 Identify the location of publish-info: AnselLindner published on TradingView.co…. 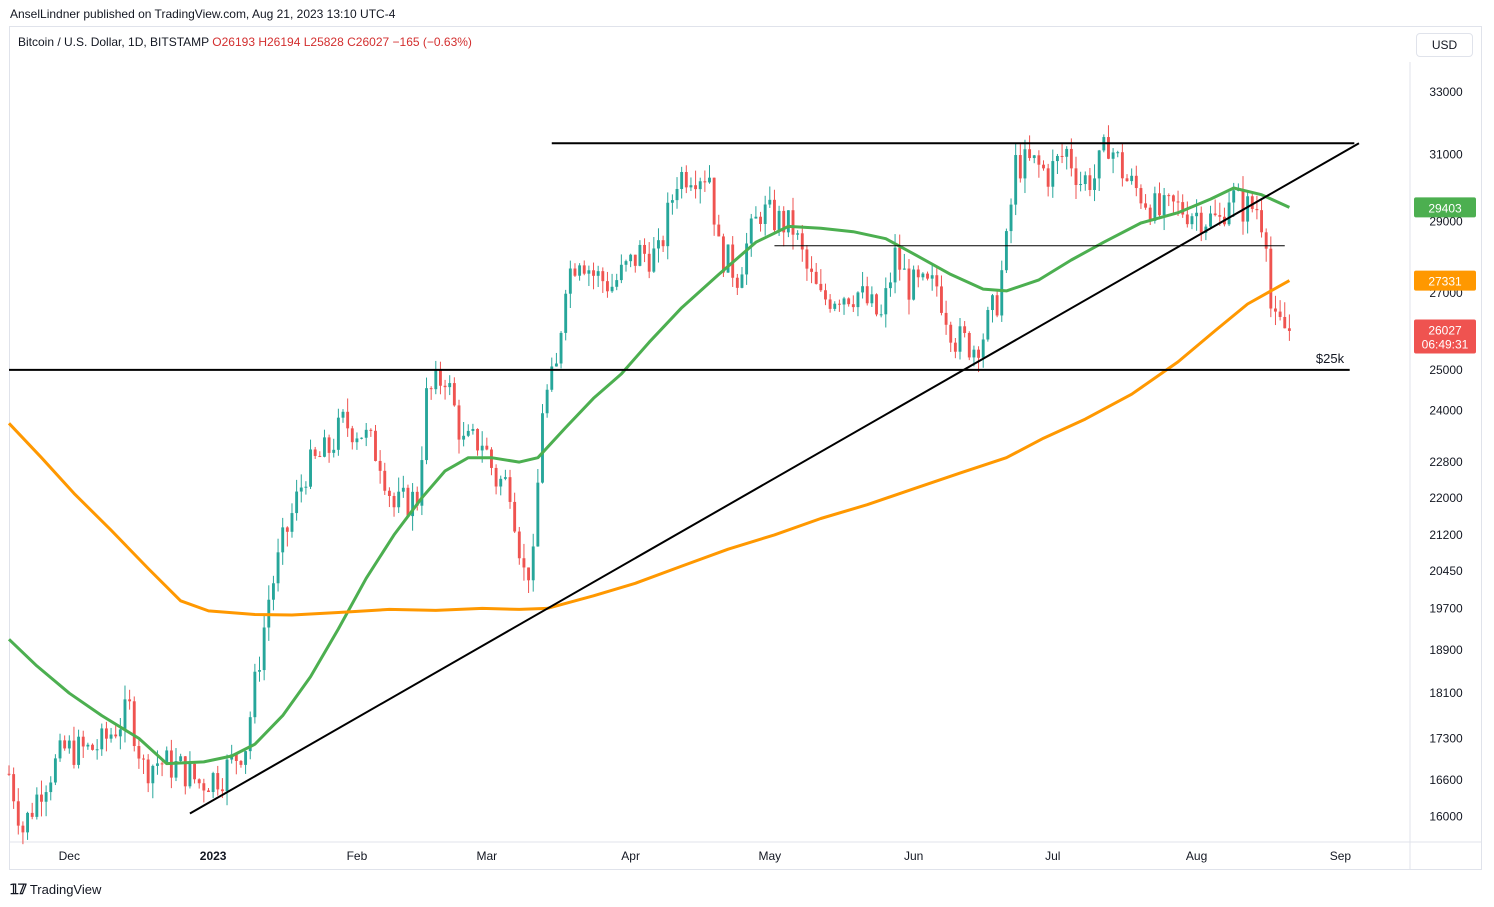
(203, 14).